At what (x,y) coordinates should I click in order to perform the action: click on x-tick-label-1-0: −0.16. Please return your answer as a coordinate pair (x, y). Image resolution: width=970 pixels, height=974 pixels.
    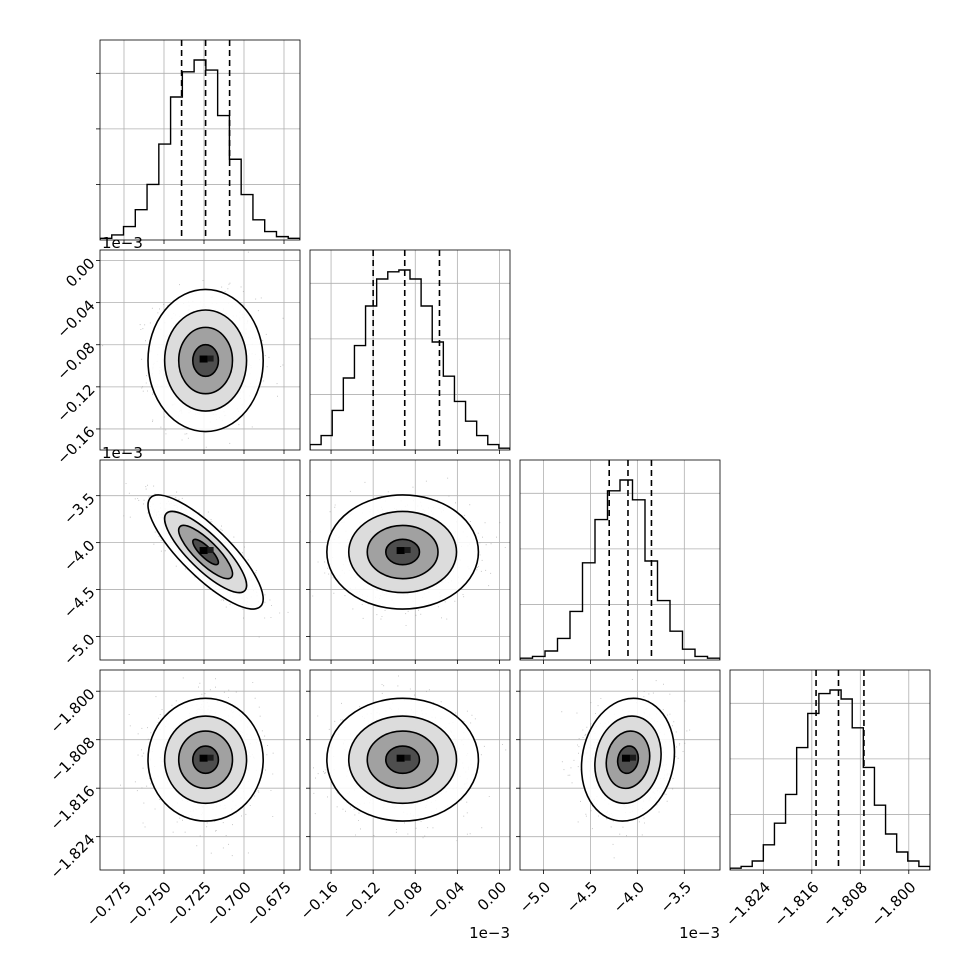
    Looking at the image, I should click on (319, 900).